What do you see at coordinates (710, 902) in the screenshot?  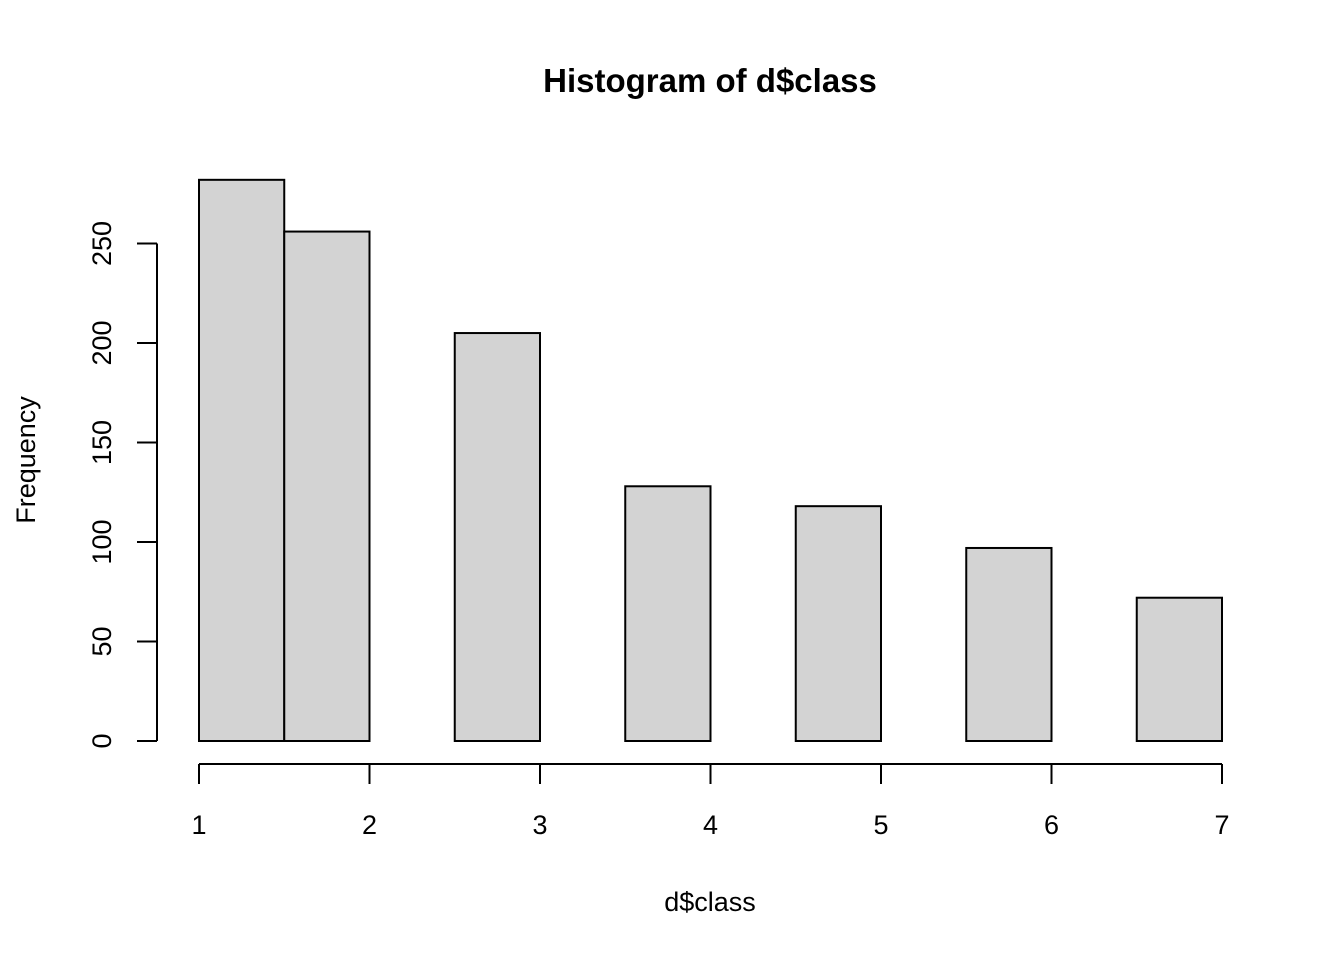 I see `x-axis-label: d$class` at bounding box center [710, 902].